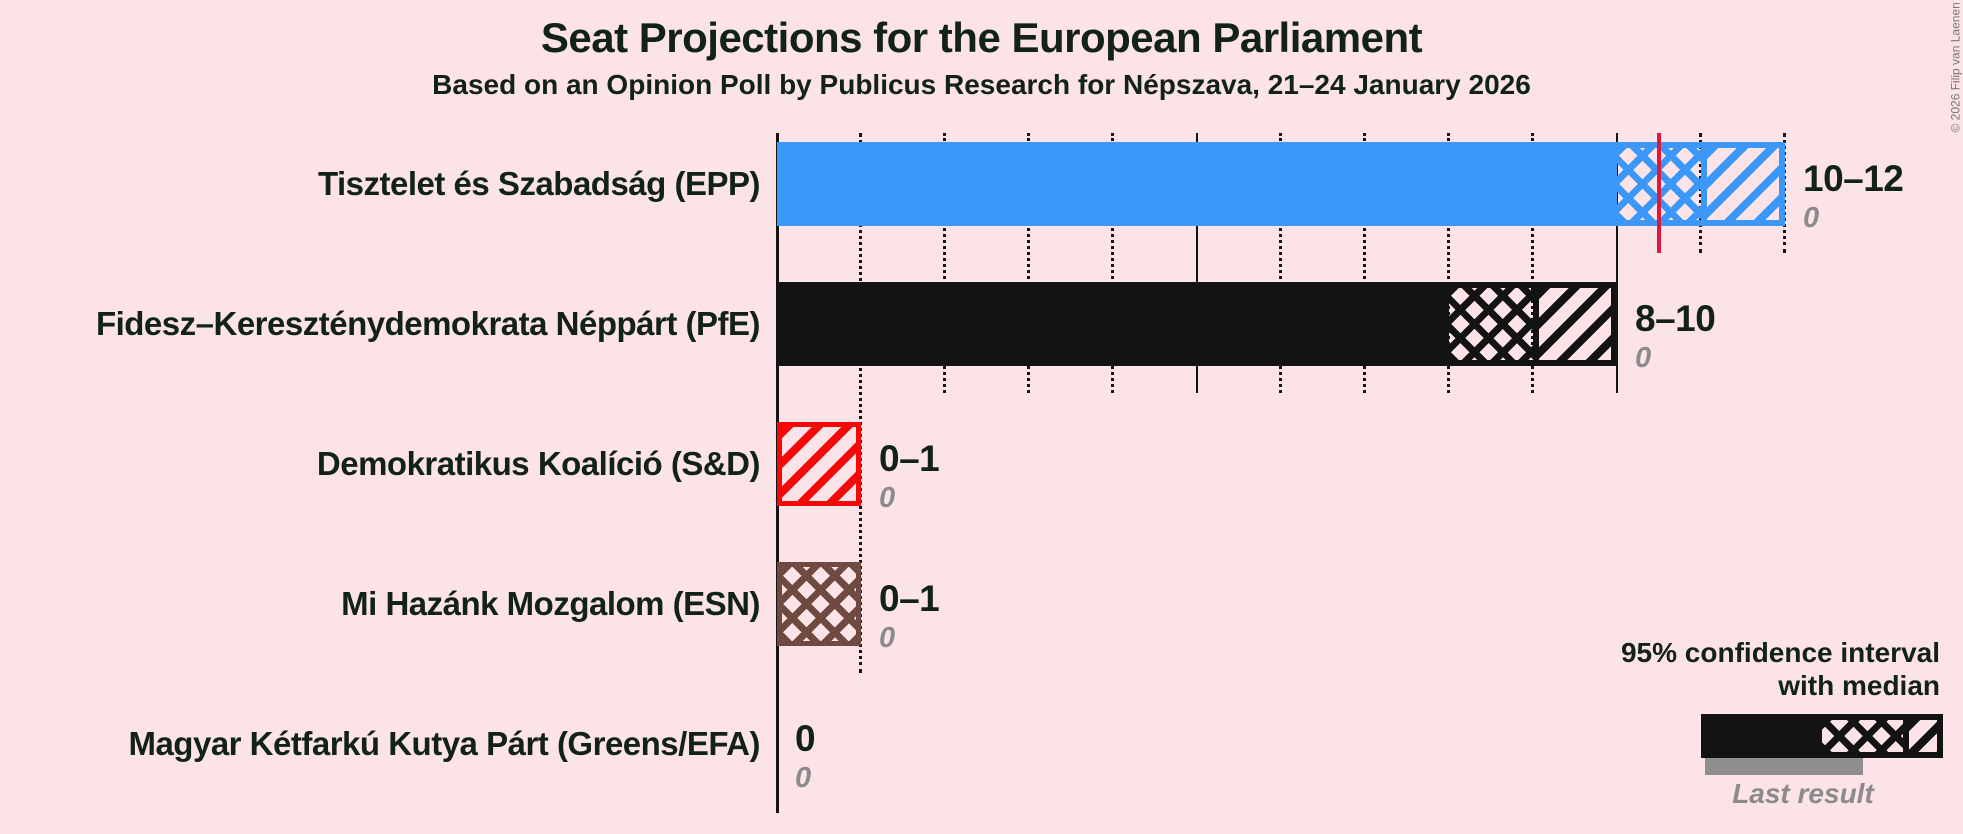  I want to click on ci-value-label: 0, so click(805, 738).